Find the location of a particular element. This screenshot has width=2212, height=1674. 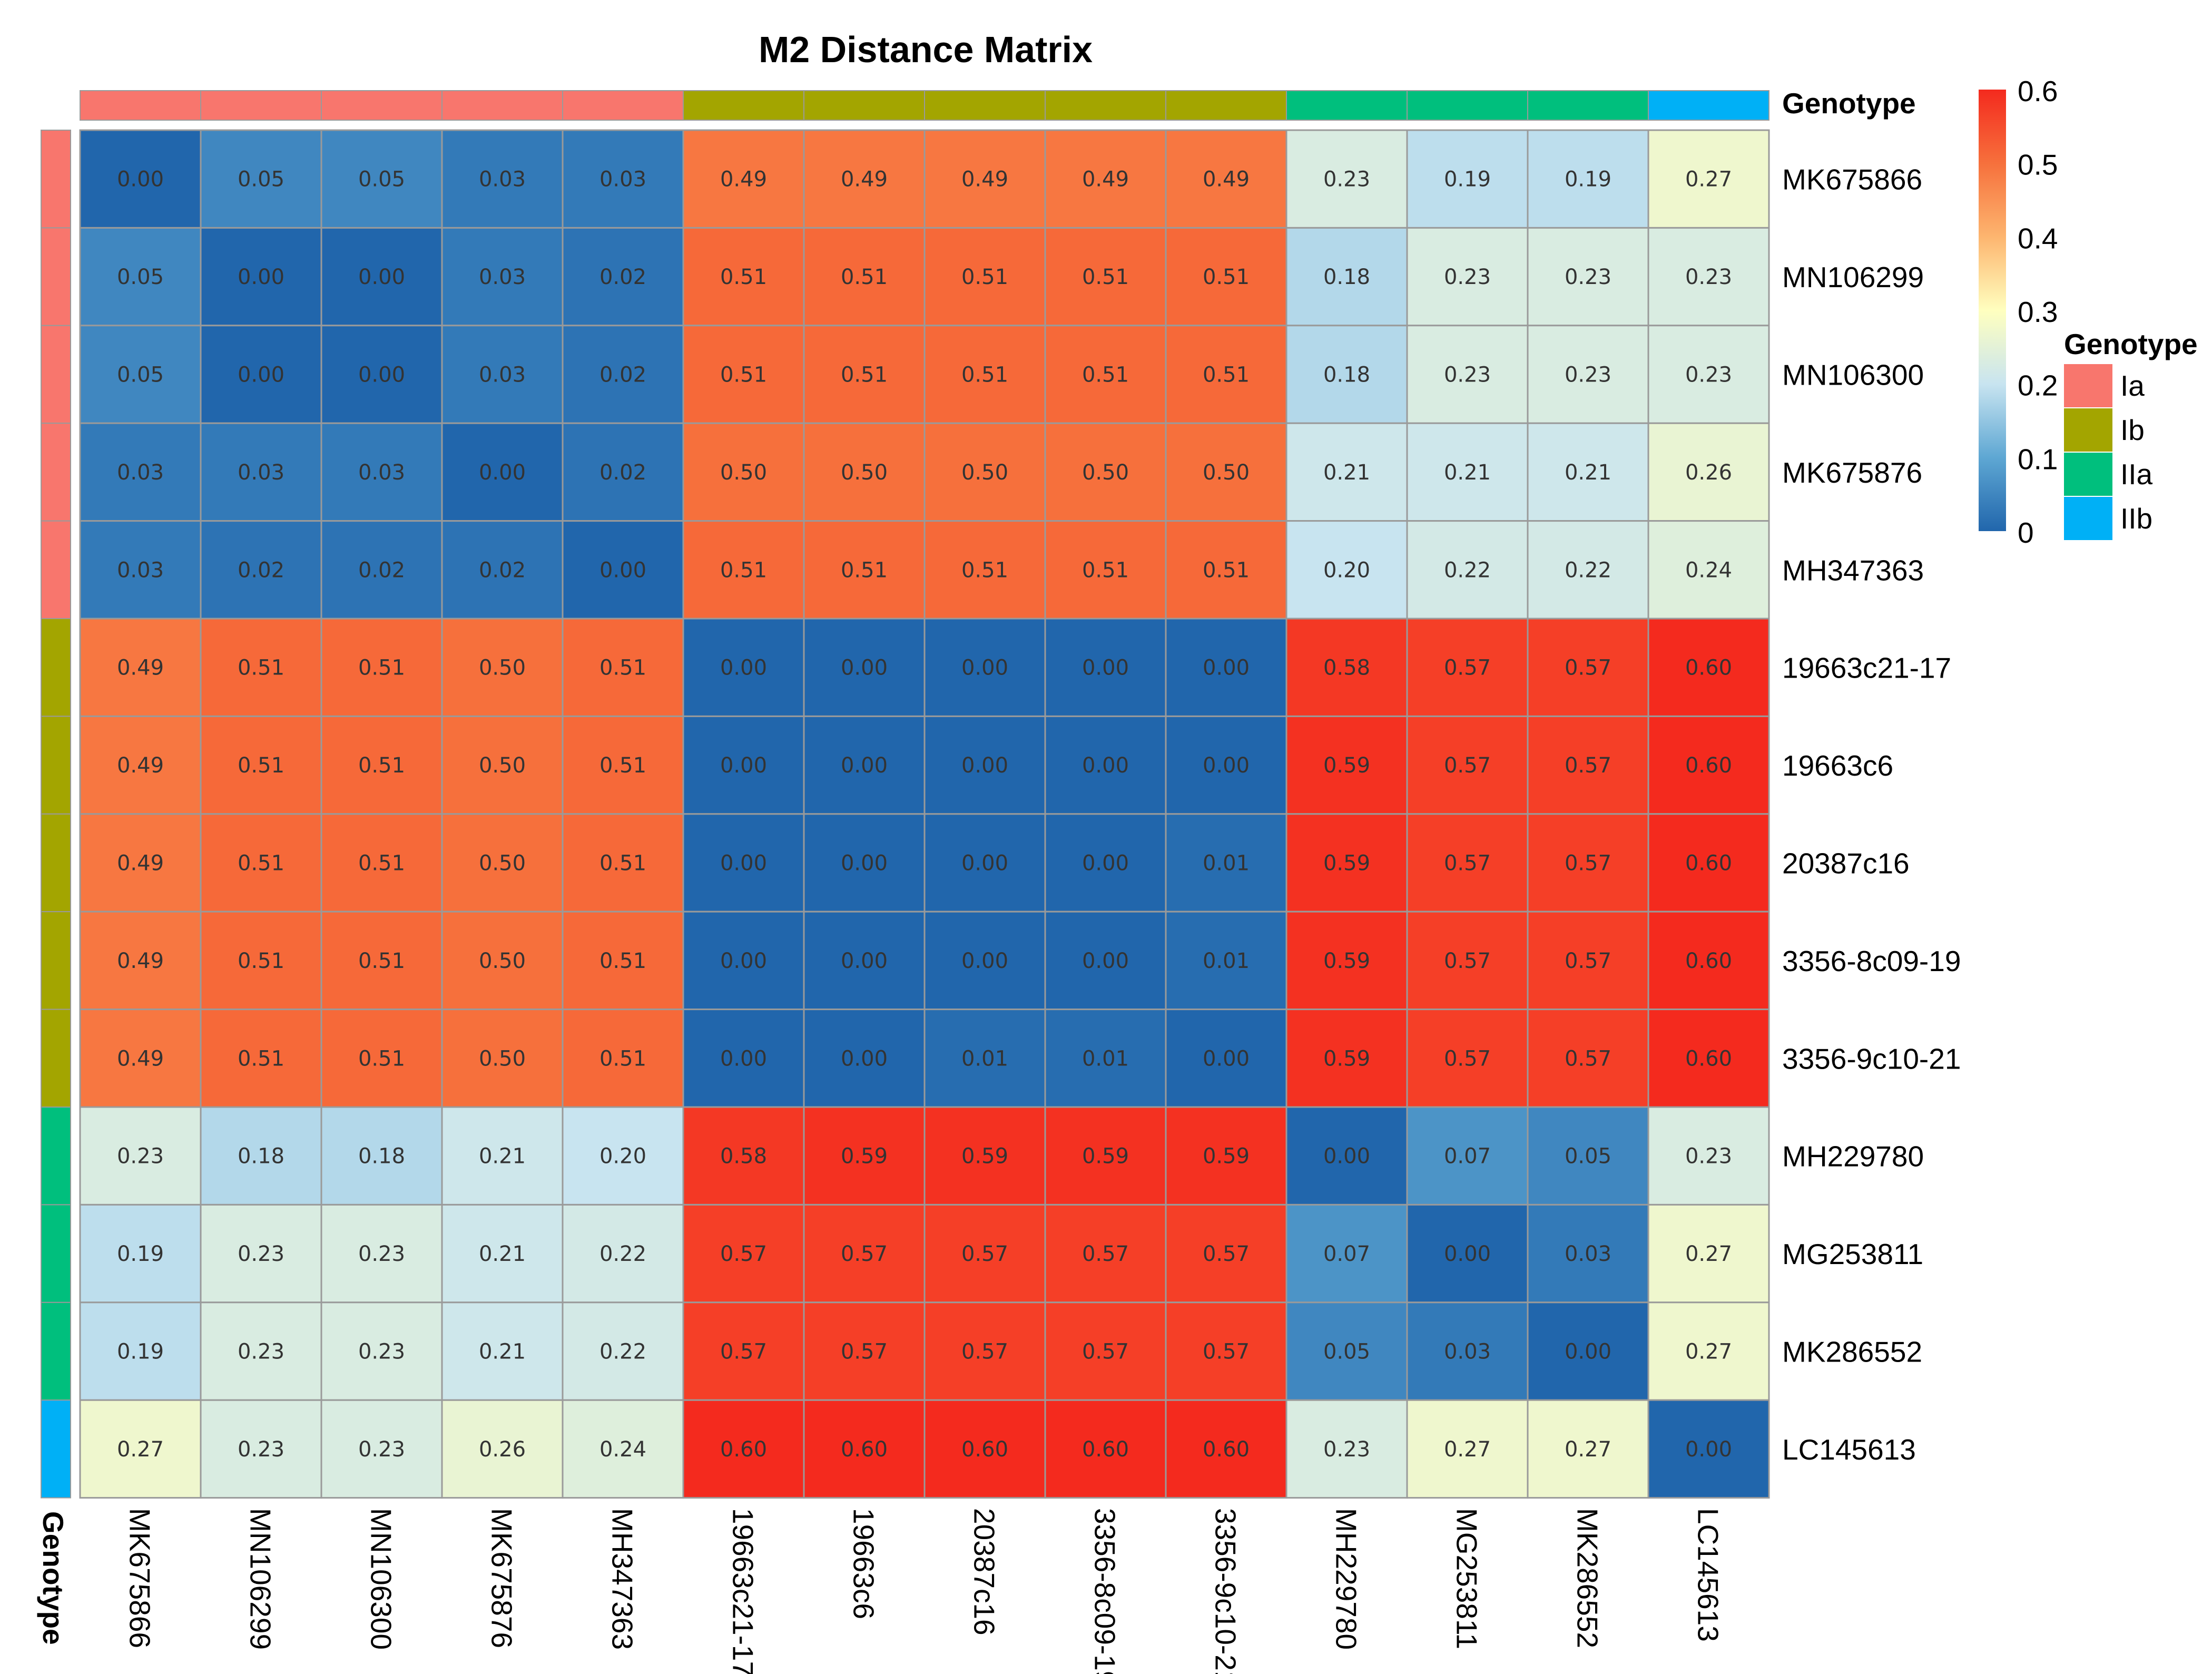

left-genotype-annotation is located at coordinates (56, 815).